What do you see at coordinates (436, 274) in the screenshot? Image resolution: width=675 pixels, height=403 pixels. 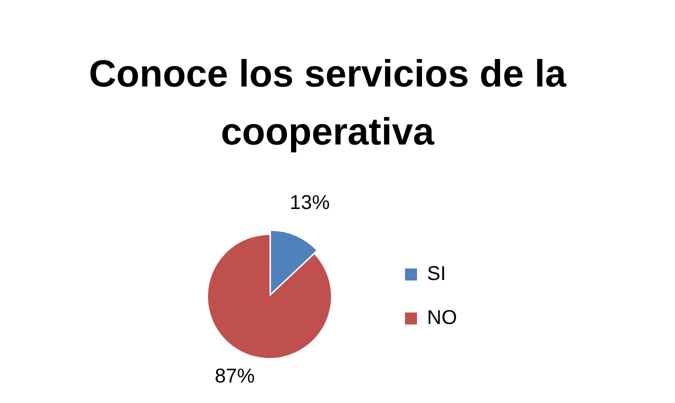 I see `legend-label: SI` at bounding box center [436, 274].